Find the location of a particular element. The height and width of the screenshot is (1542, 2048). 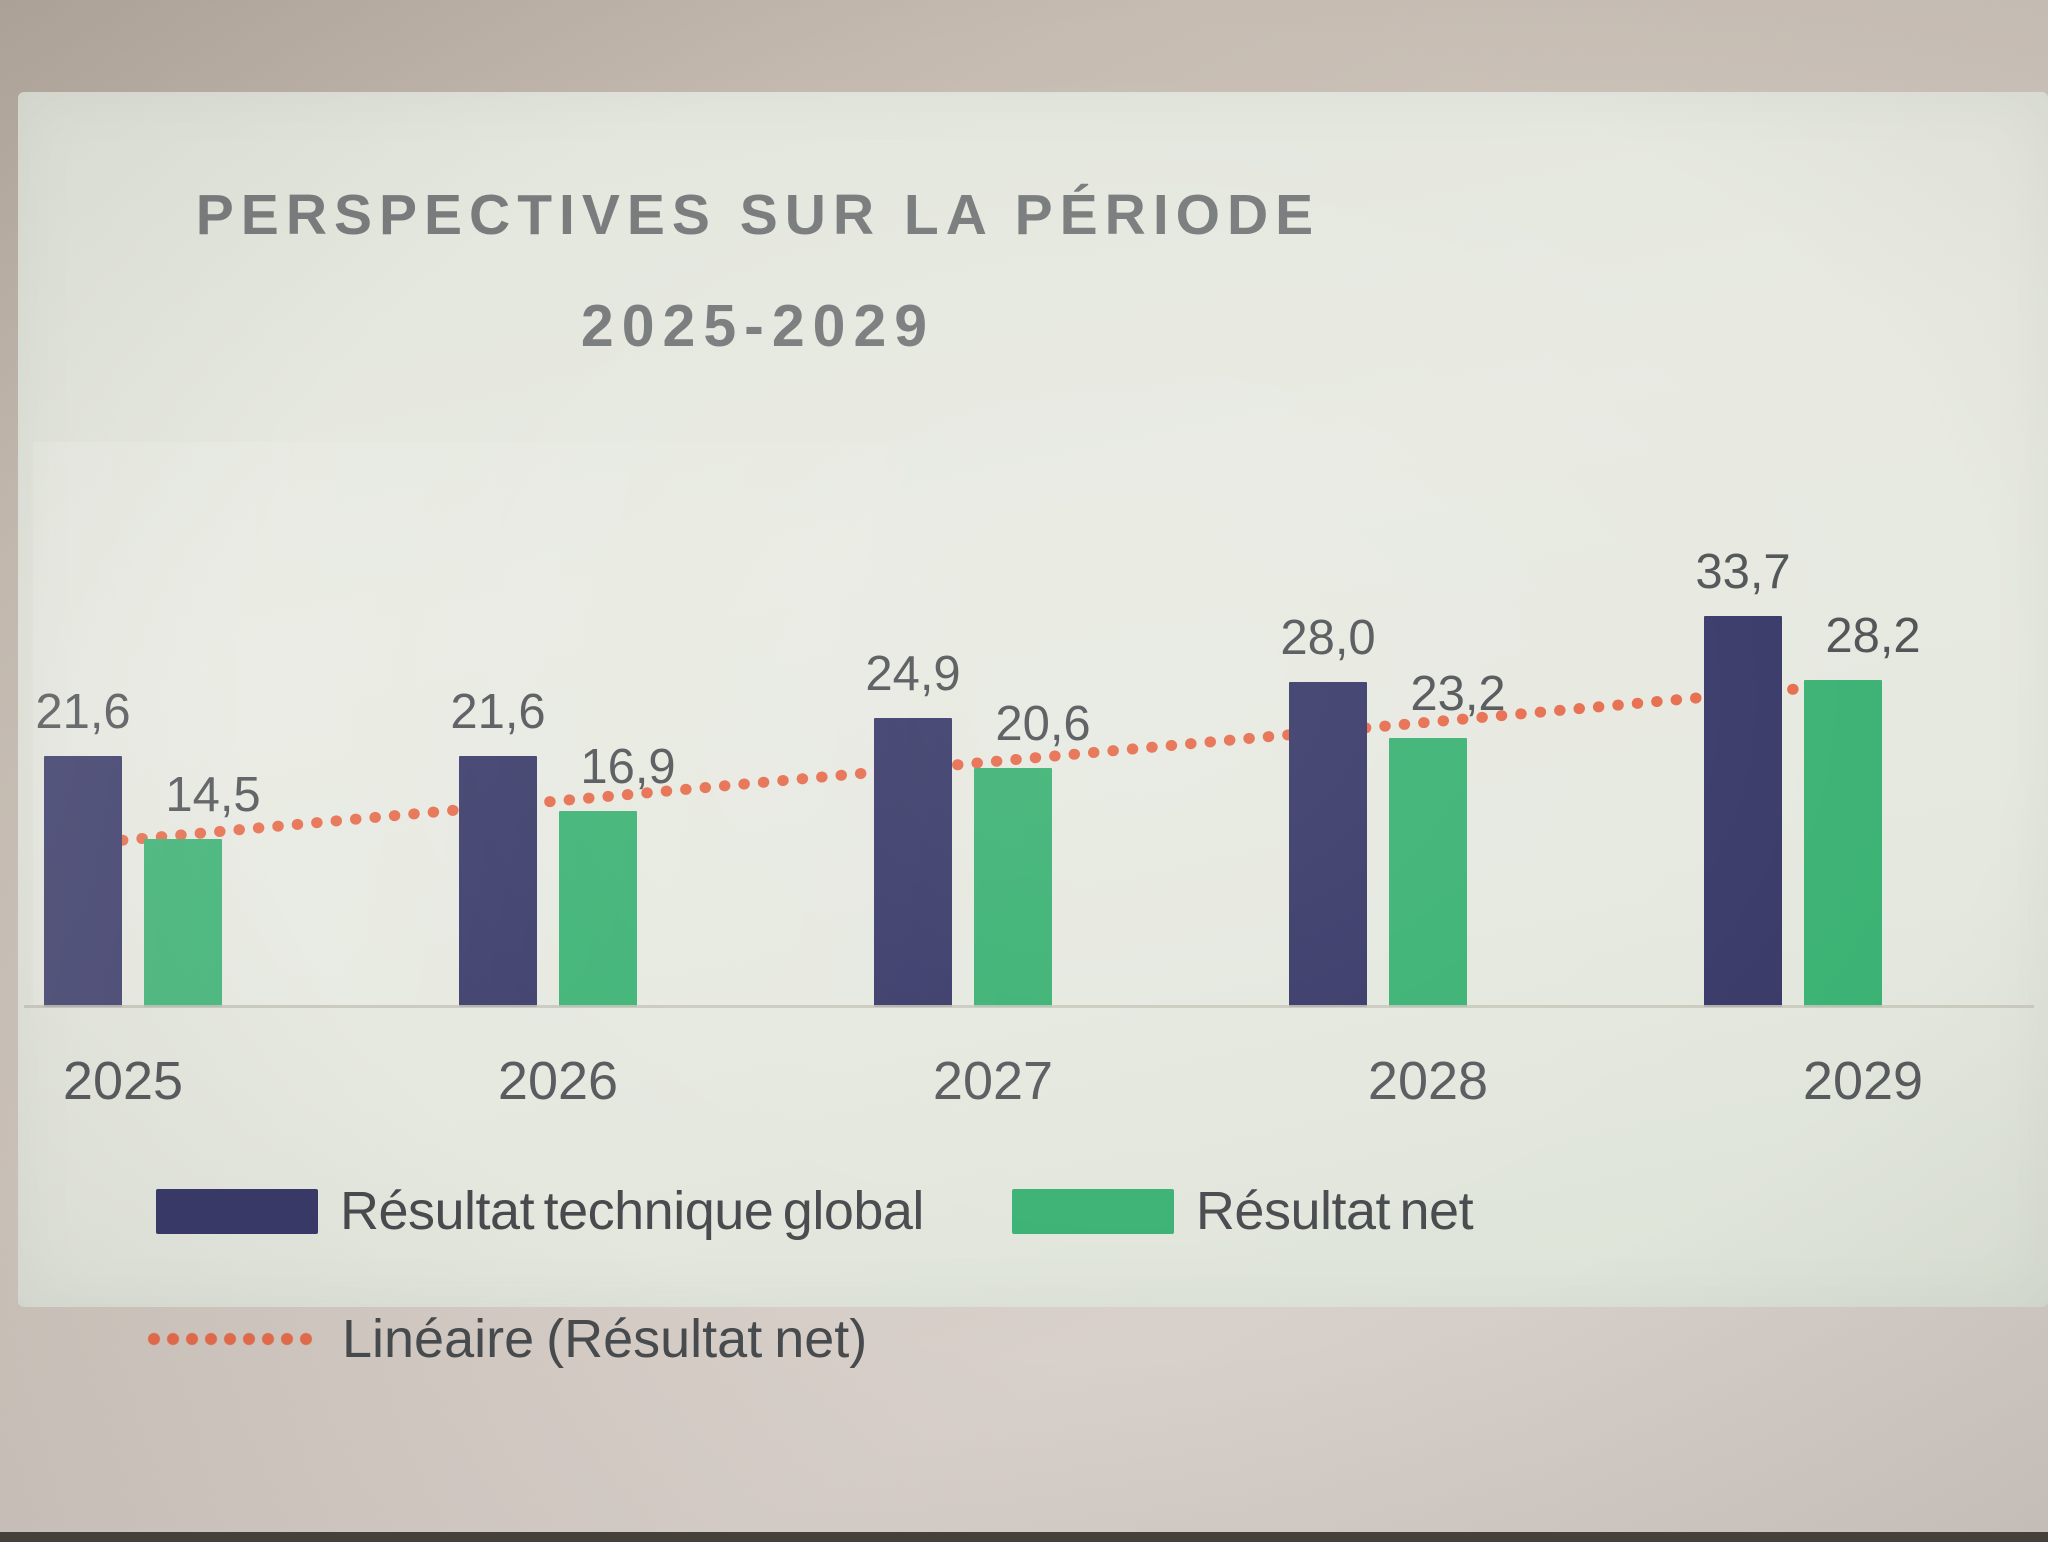

x-axis-label-2026: 2026 is located at coordinates (558, 1081).